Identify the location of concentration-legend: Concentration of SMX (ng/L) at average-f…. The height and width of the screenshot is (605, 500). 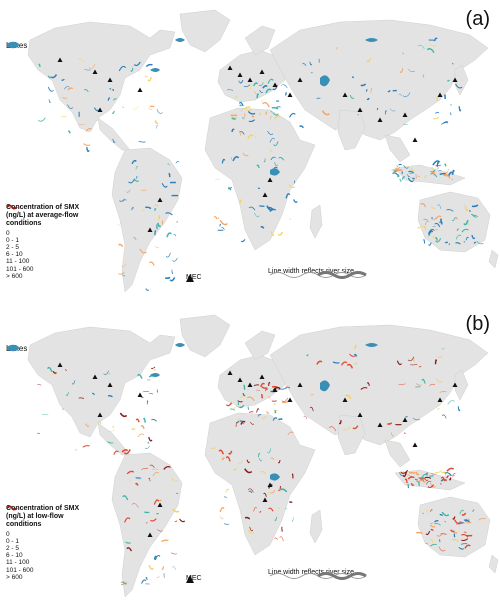
(42, 242).